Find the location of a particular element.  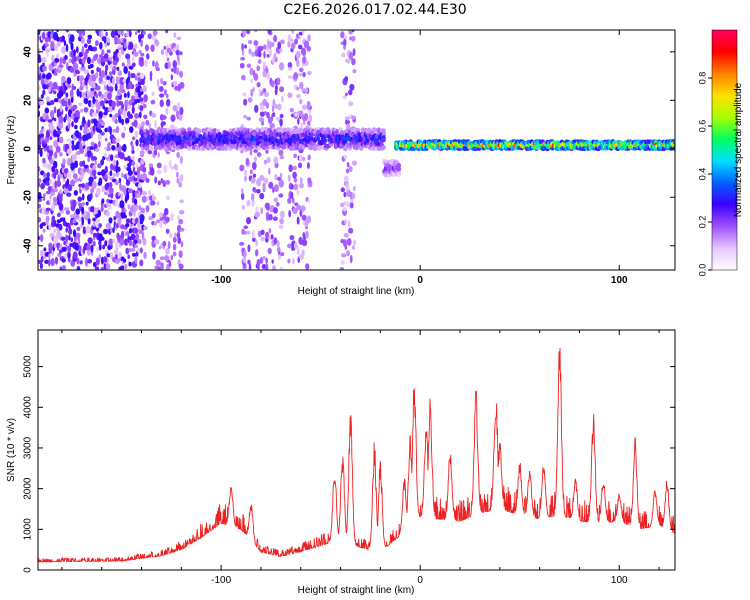

snr-y-axis-label: SNR (10 * v/v) is located at coordinates (11, 450).